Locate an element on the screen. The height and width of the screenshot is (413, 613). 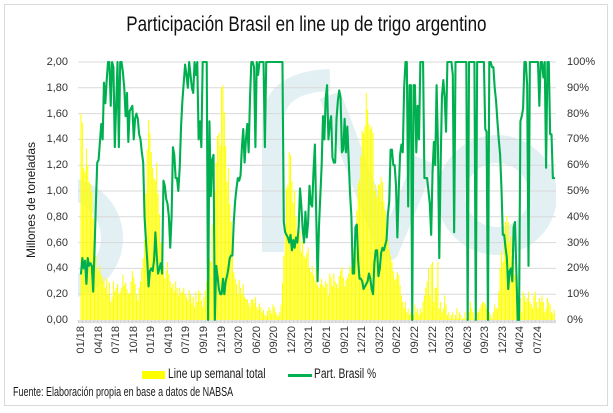
x-tick-label: 01/18 is located at coordinates (81, 340).